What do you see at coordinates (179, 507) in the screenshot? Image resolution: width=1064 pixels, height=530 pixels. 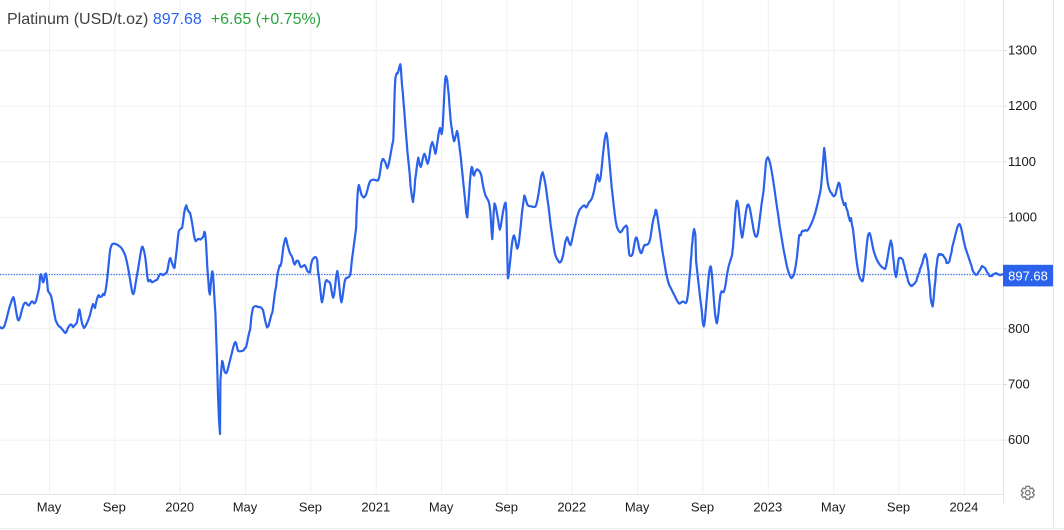 I see `svg-text: 2020` at bounding box center [179, 507].